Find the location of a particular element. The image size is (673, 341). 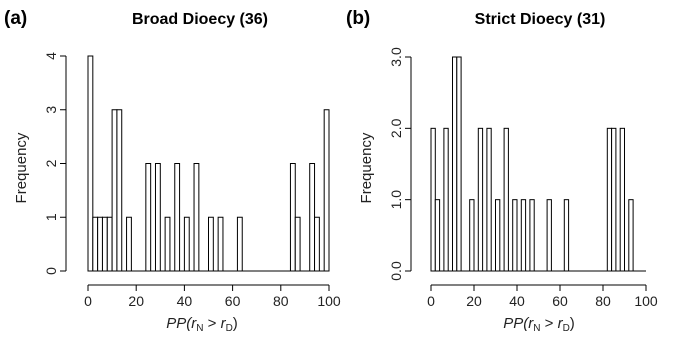

panel-a-title: Broad Dioecy (36) is located at coordinates (200, 19).